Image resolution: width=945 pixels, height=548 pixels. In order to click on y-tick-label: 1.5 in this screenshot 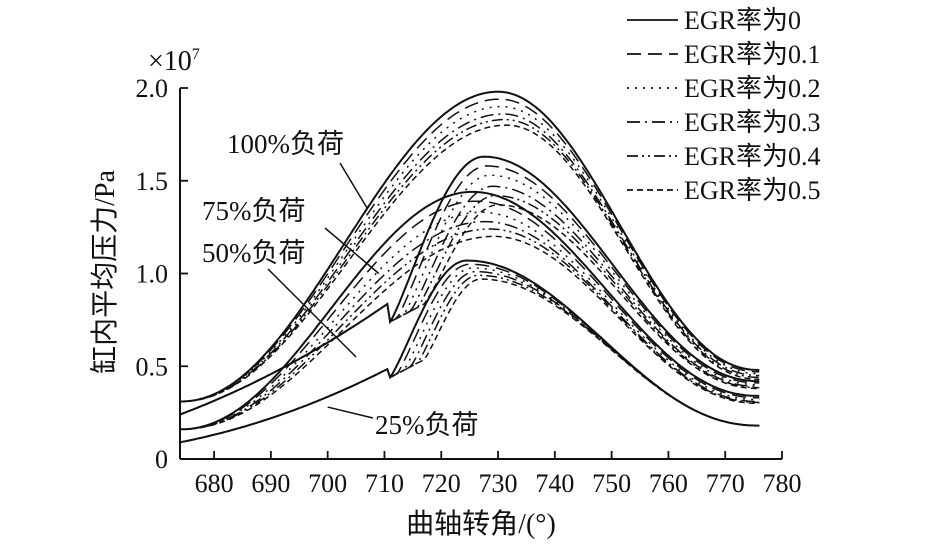, I will do `click(152, 181)`.